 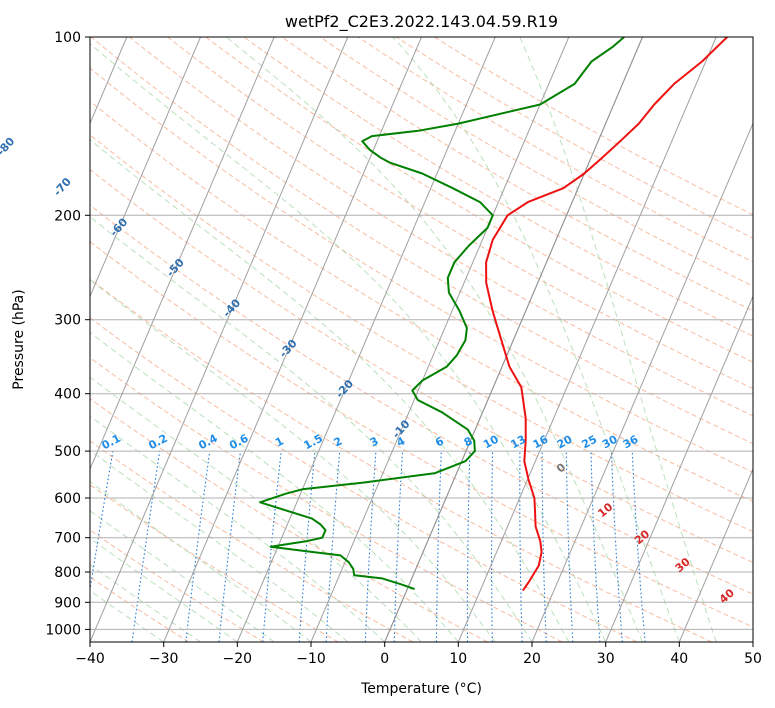 I want to click on y-tick-label: 700, so click(x=67, y=539).